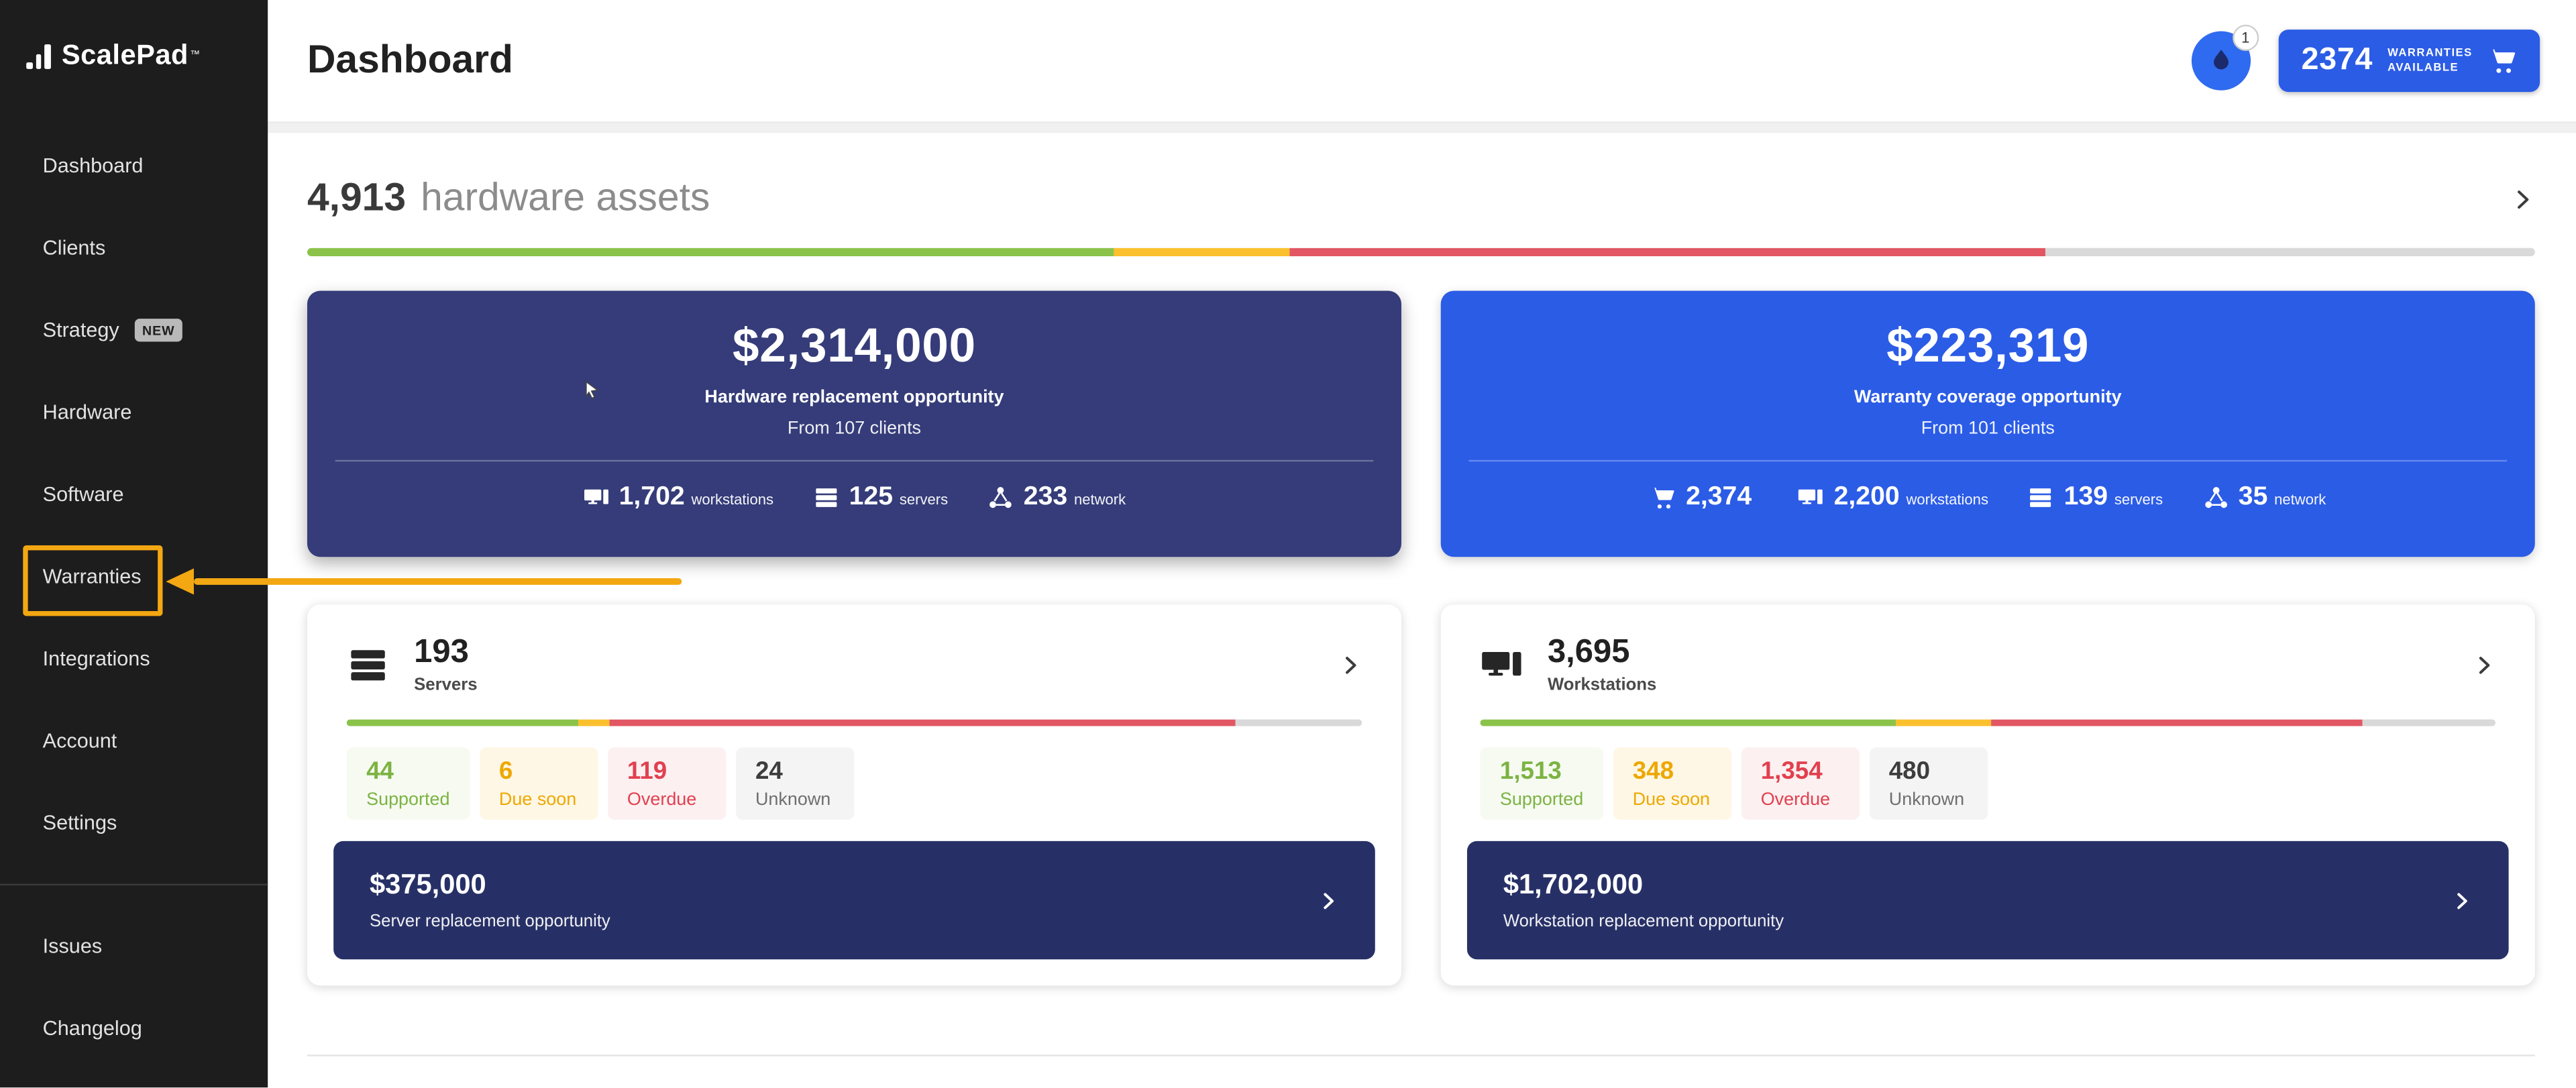 The image size is (2576, 1088). Describe the element at coordinates (2095, 497) in the screenshot. I see `servers-stat: 139 servers` at that location.